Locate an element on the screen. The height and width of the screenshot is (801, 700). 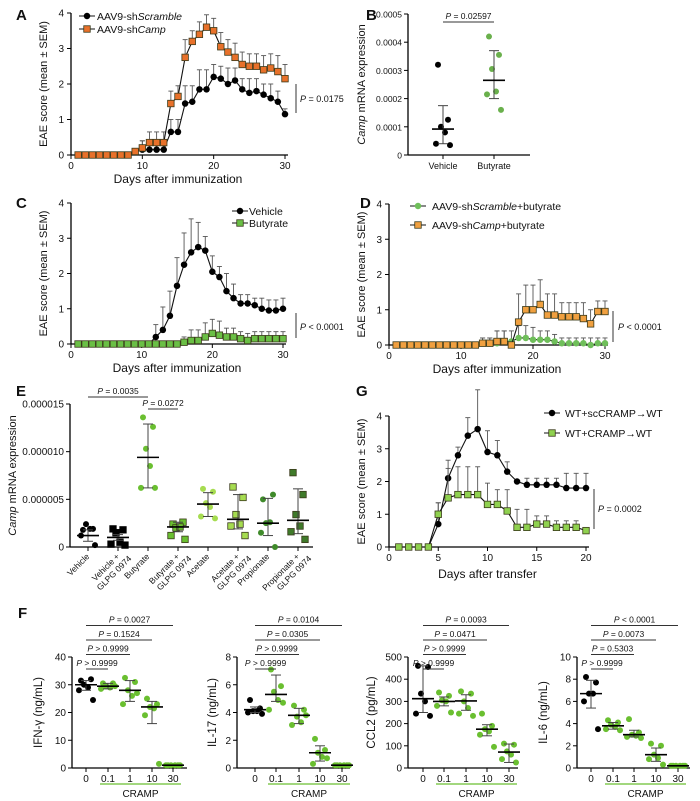
p-value: P < 0.0001 is located at coordinates (640, 327).